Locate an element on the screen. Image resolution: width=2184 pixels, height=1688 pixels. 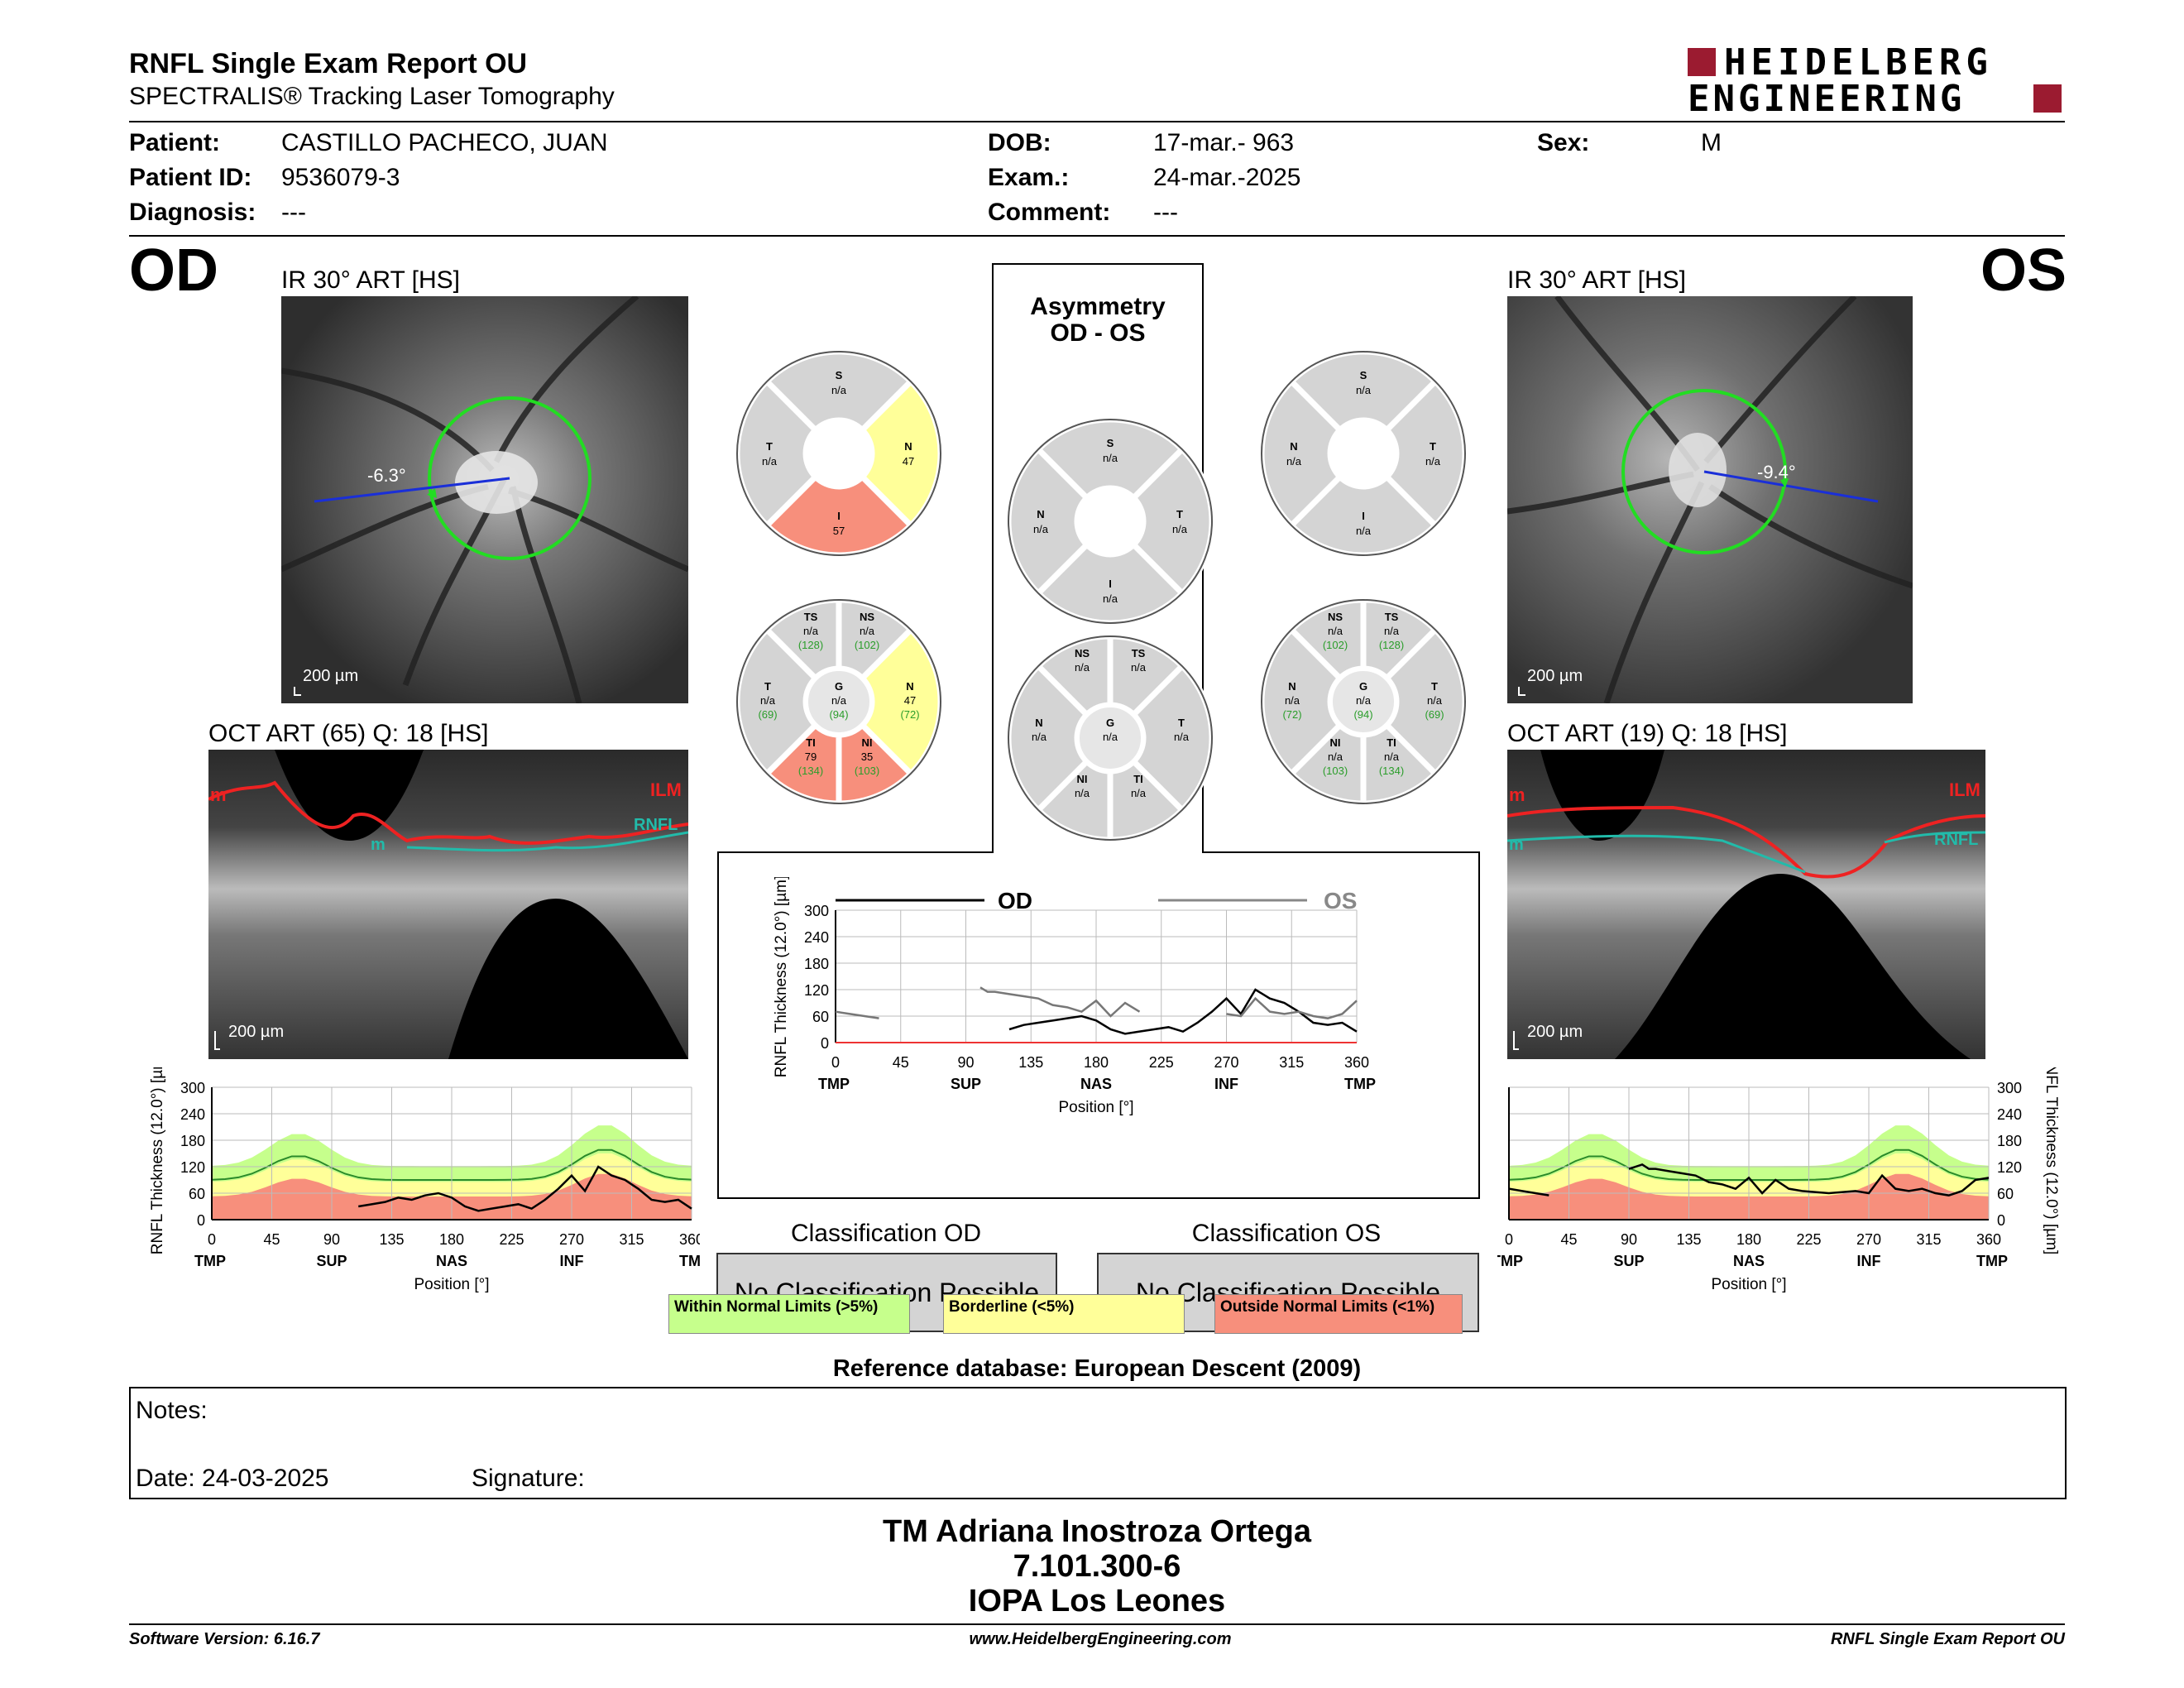
sector-ref-g: (94) is located at coordinates (838, 714).